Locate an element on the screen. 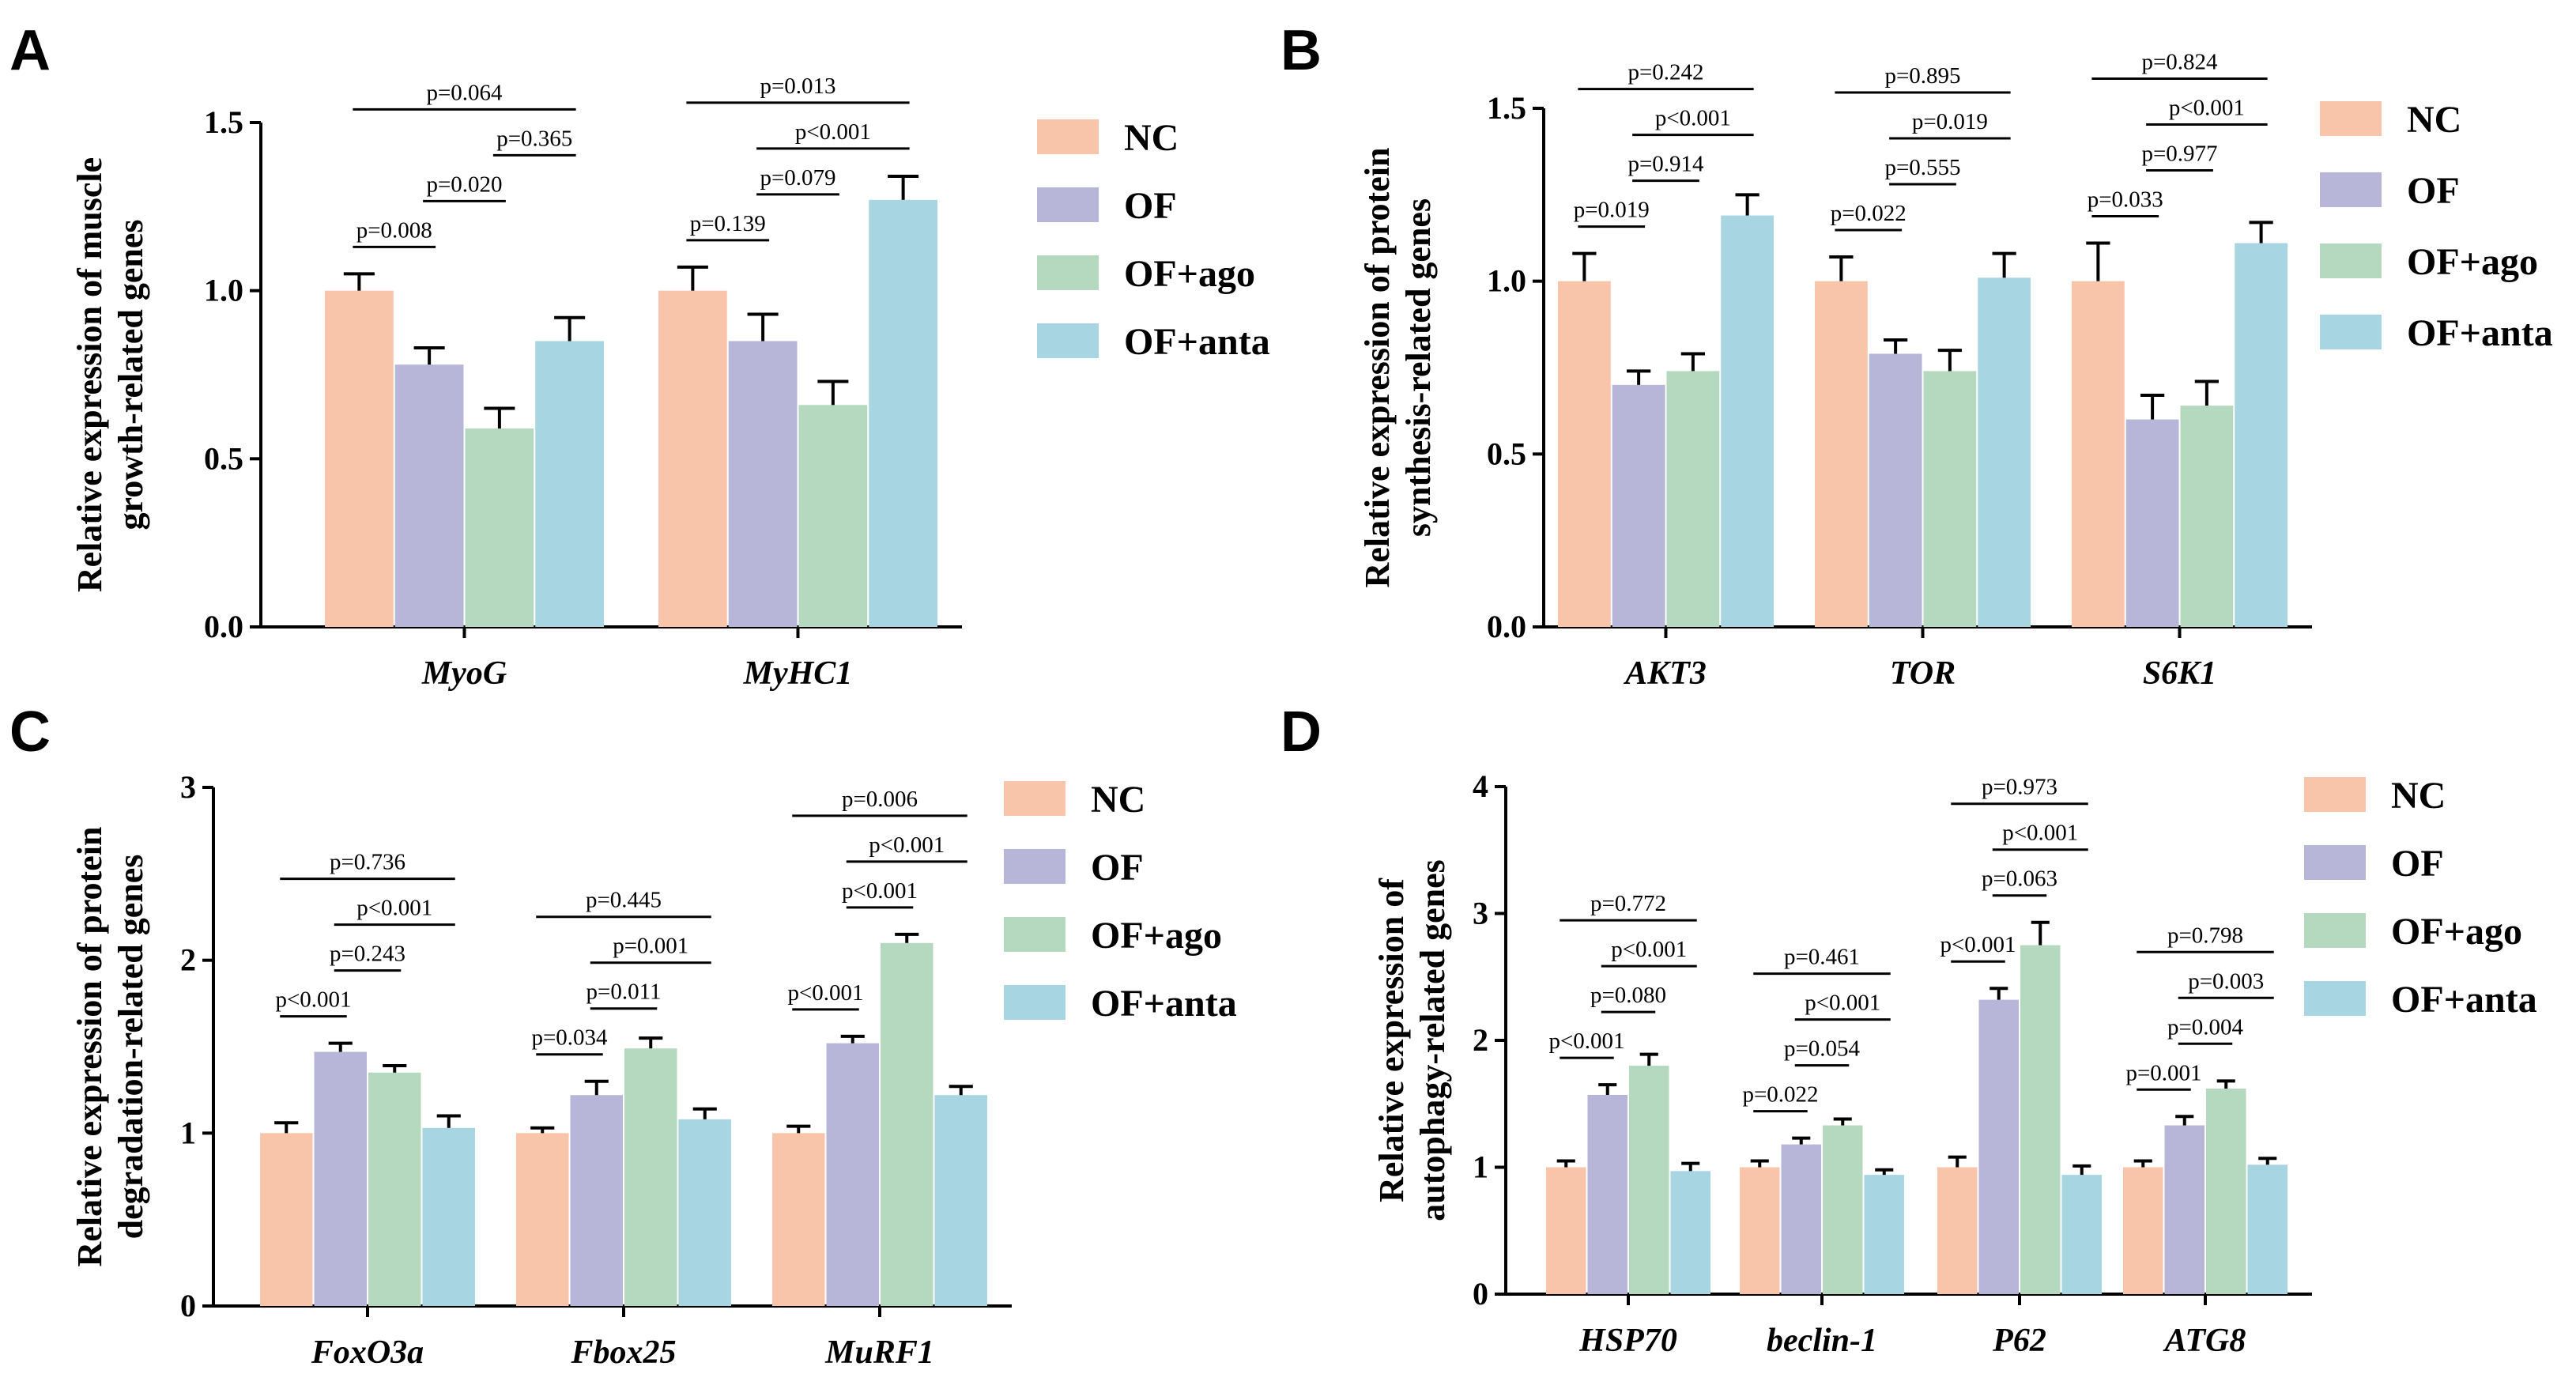 This screenshot has height=1389, width=2576. y-axis-label-line: Relative expression of is located at coordinates (1391, 1040).